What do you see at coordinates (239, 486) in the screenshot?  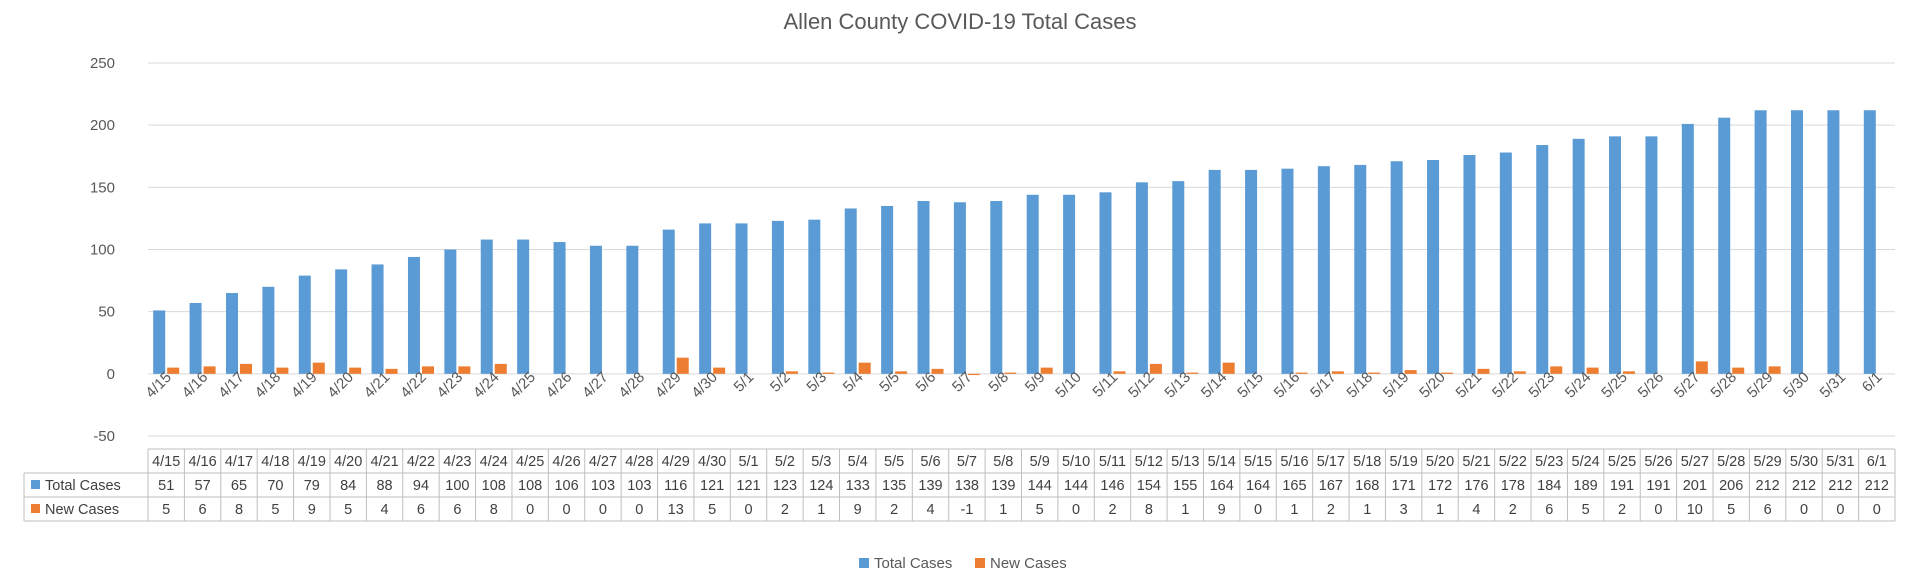 I see `table-value-cell: 65` at bounding box center [239, 486].